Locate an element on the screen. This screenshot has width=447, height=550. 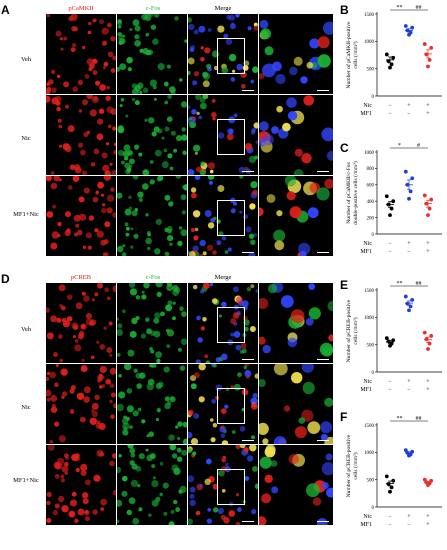
row-label-veh-a: Veh is located at coordinates (26, 59).